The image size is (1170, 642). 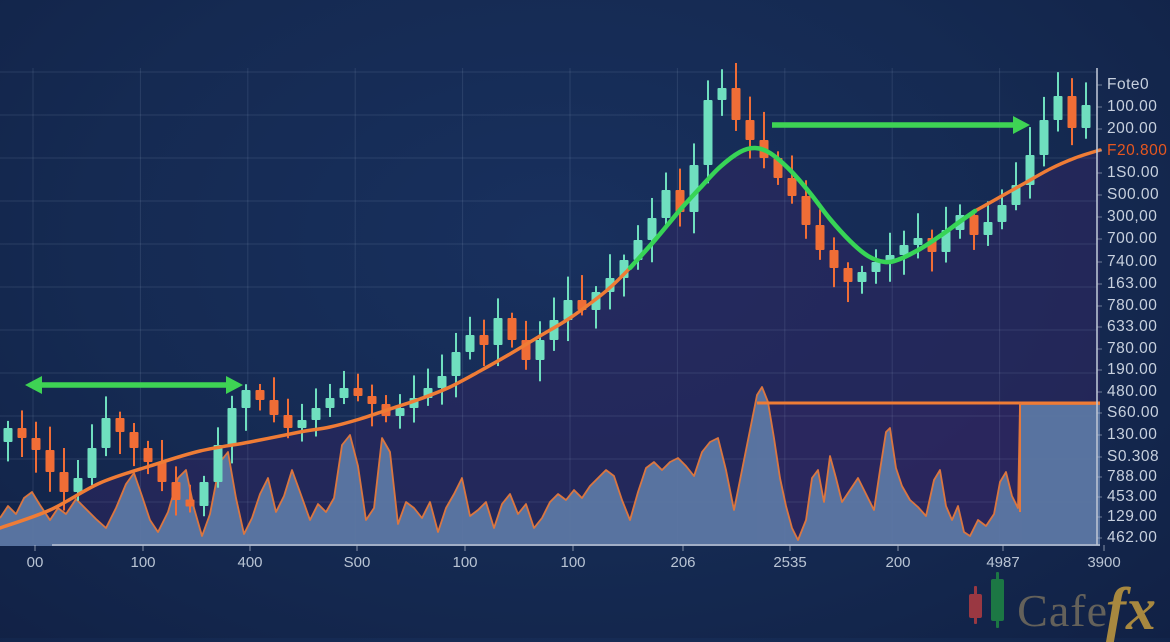 I want to click on x-axis-label: 200, so click(x=897, y=562).